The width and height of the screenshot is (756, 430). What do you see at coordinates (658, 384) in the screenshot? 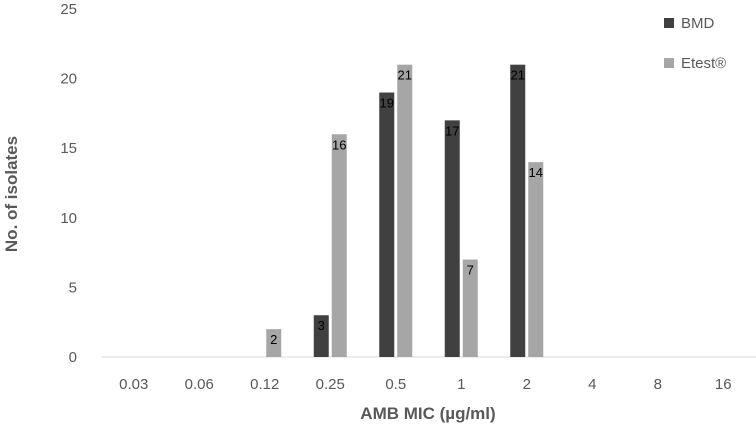
I see `x-tick-label: 8` at bounding box center [658, 384].